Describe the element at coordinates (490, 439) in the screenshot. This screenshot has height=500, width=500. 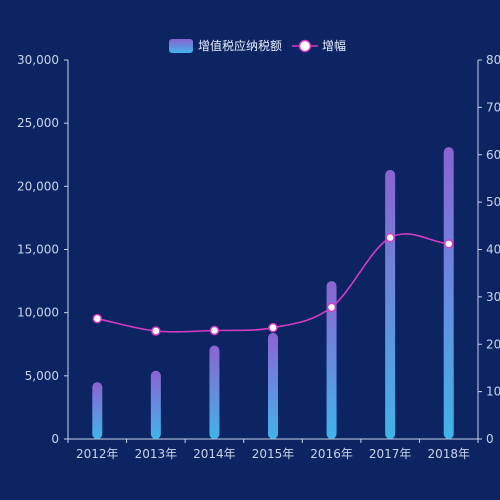
I see `right-y-tick-label: 0` at that location.